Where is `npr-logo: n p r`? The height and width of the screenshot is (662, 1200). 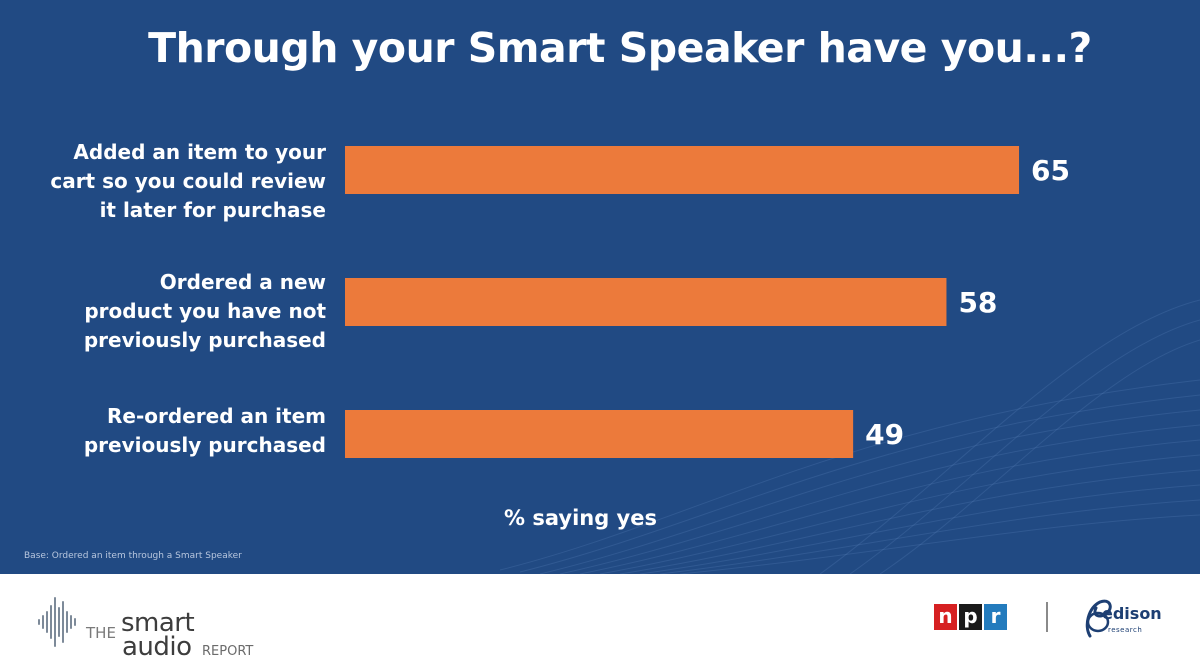
npr-logo: n p r is located at coordinates (971, 617).